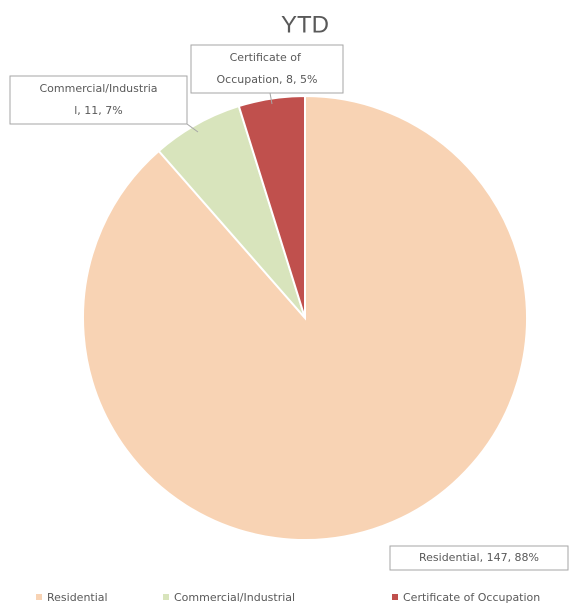  I want to click on data-label-line: Certificate of, so click(267, 57).